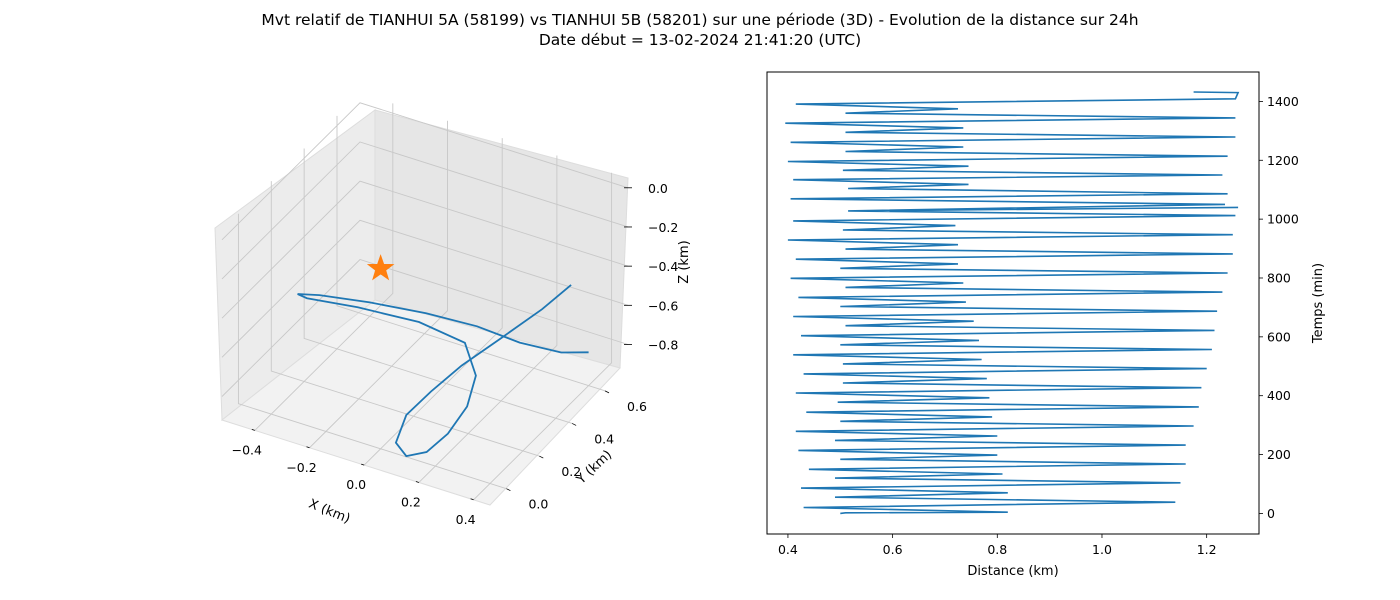 The image size is (1400, 600). Describe the element at coordinates (411, 501) in the screenshot. I see `x-tick-label: 0.2` at that location.